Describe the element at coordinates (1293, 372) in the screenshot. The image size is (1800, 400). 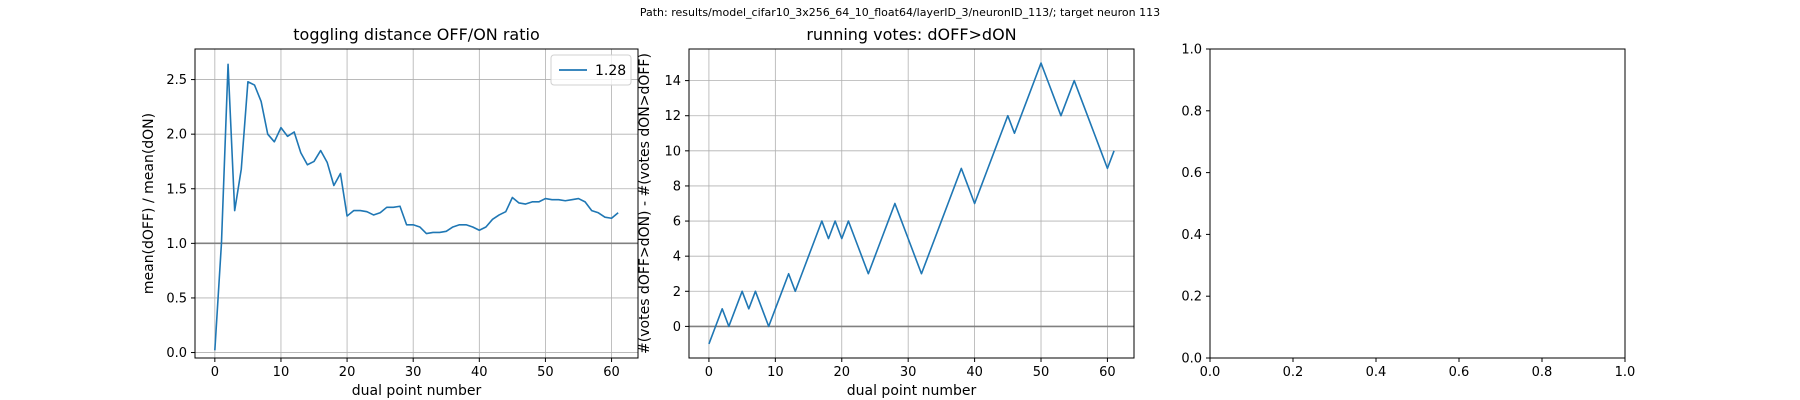
I see `x-tick-label: 0.2` at that location.